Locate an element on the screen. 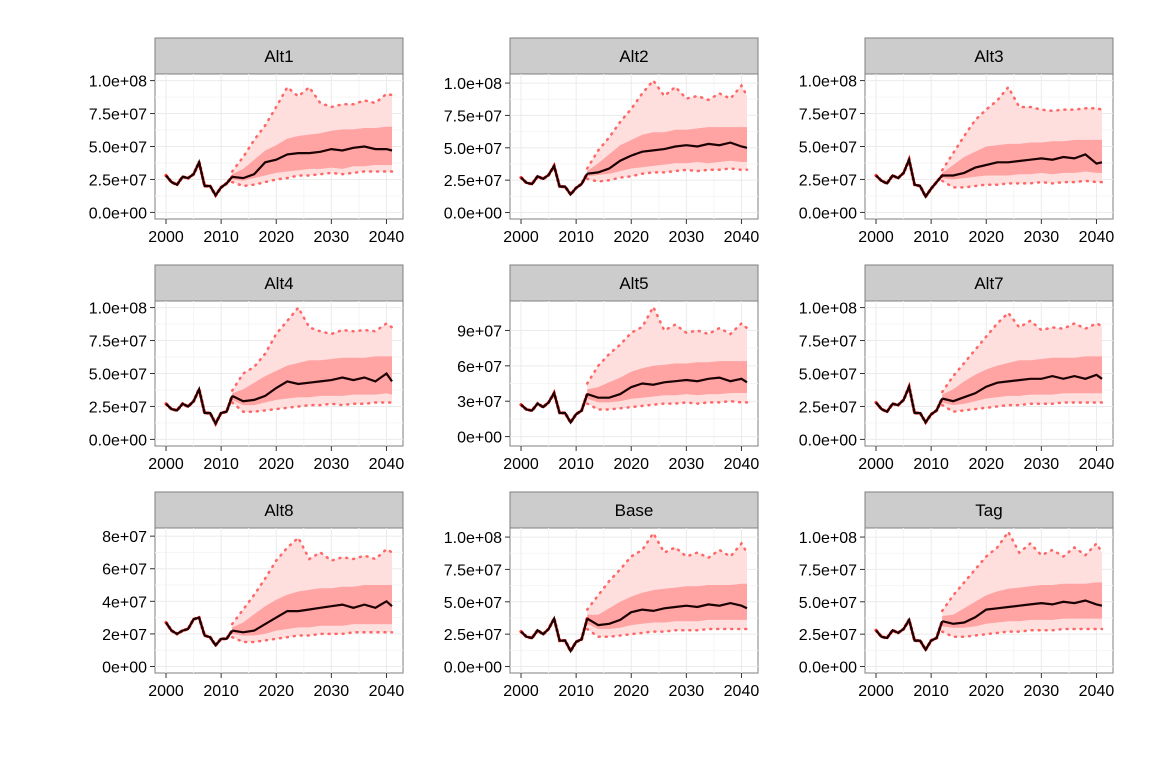 This screenshot has width=1152, height=773. panel-alt3-y-tick-label: 7.5e+07 is located at coordinates (828, 115).